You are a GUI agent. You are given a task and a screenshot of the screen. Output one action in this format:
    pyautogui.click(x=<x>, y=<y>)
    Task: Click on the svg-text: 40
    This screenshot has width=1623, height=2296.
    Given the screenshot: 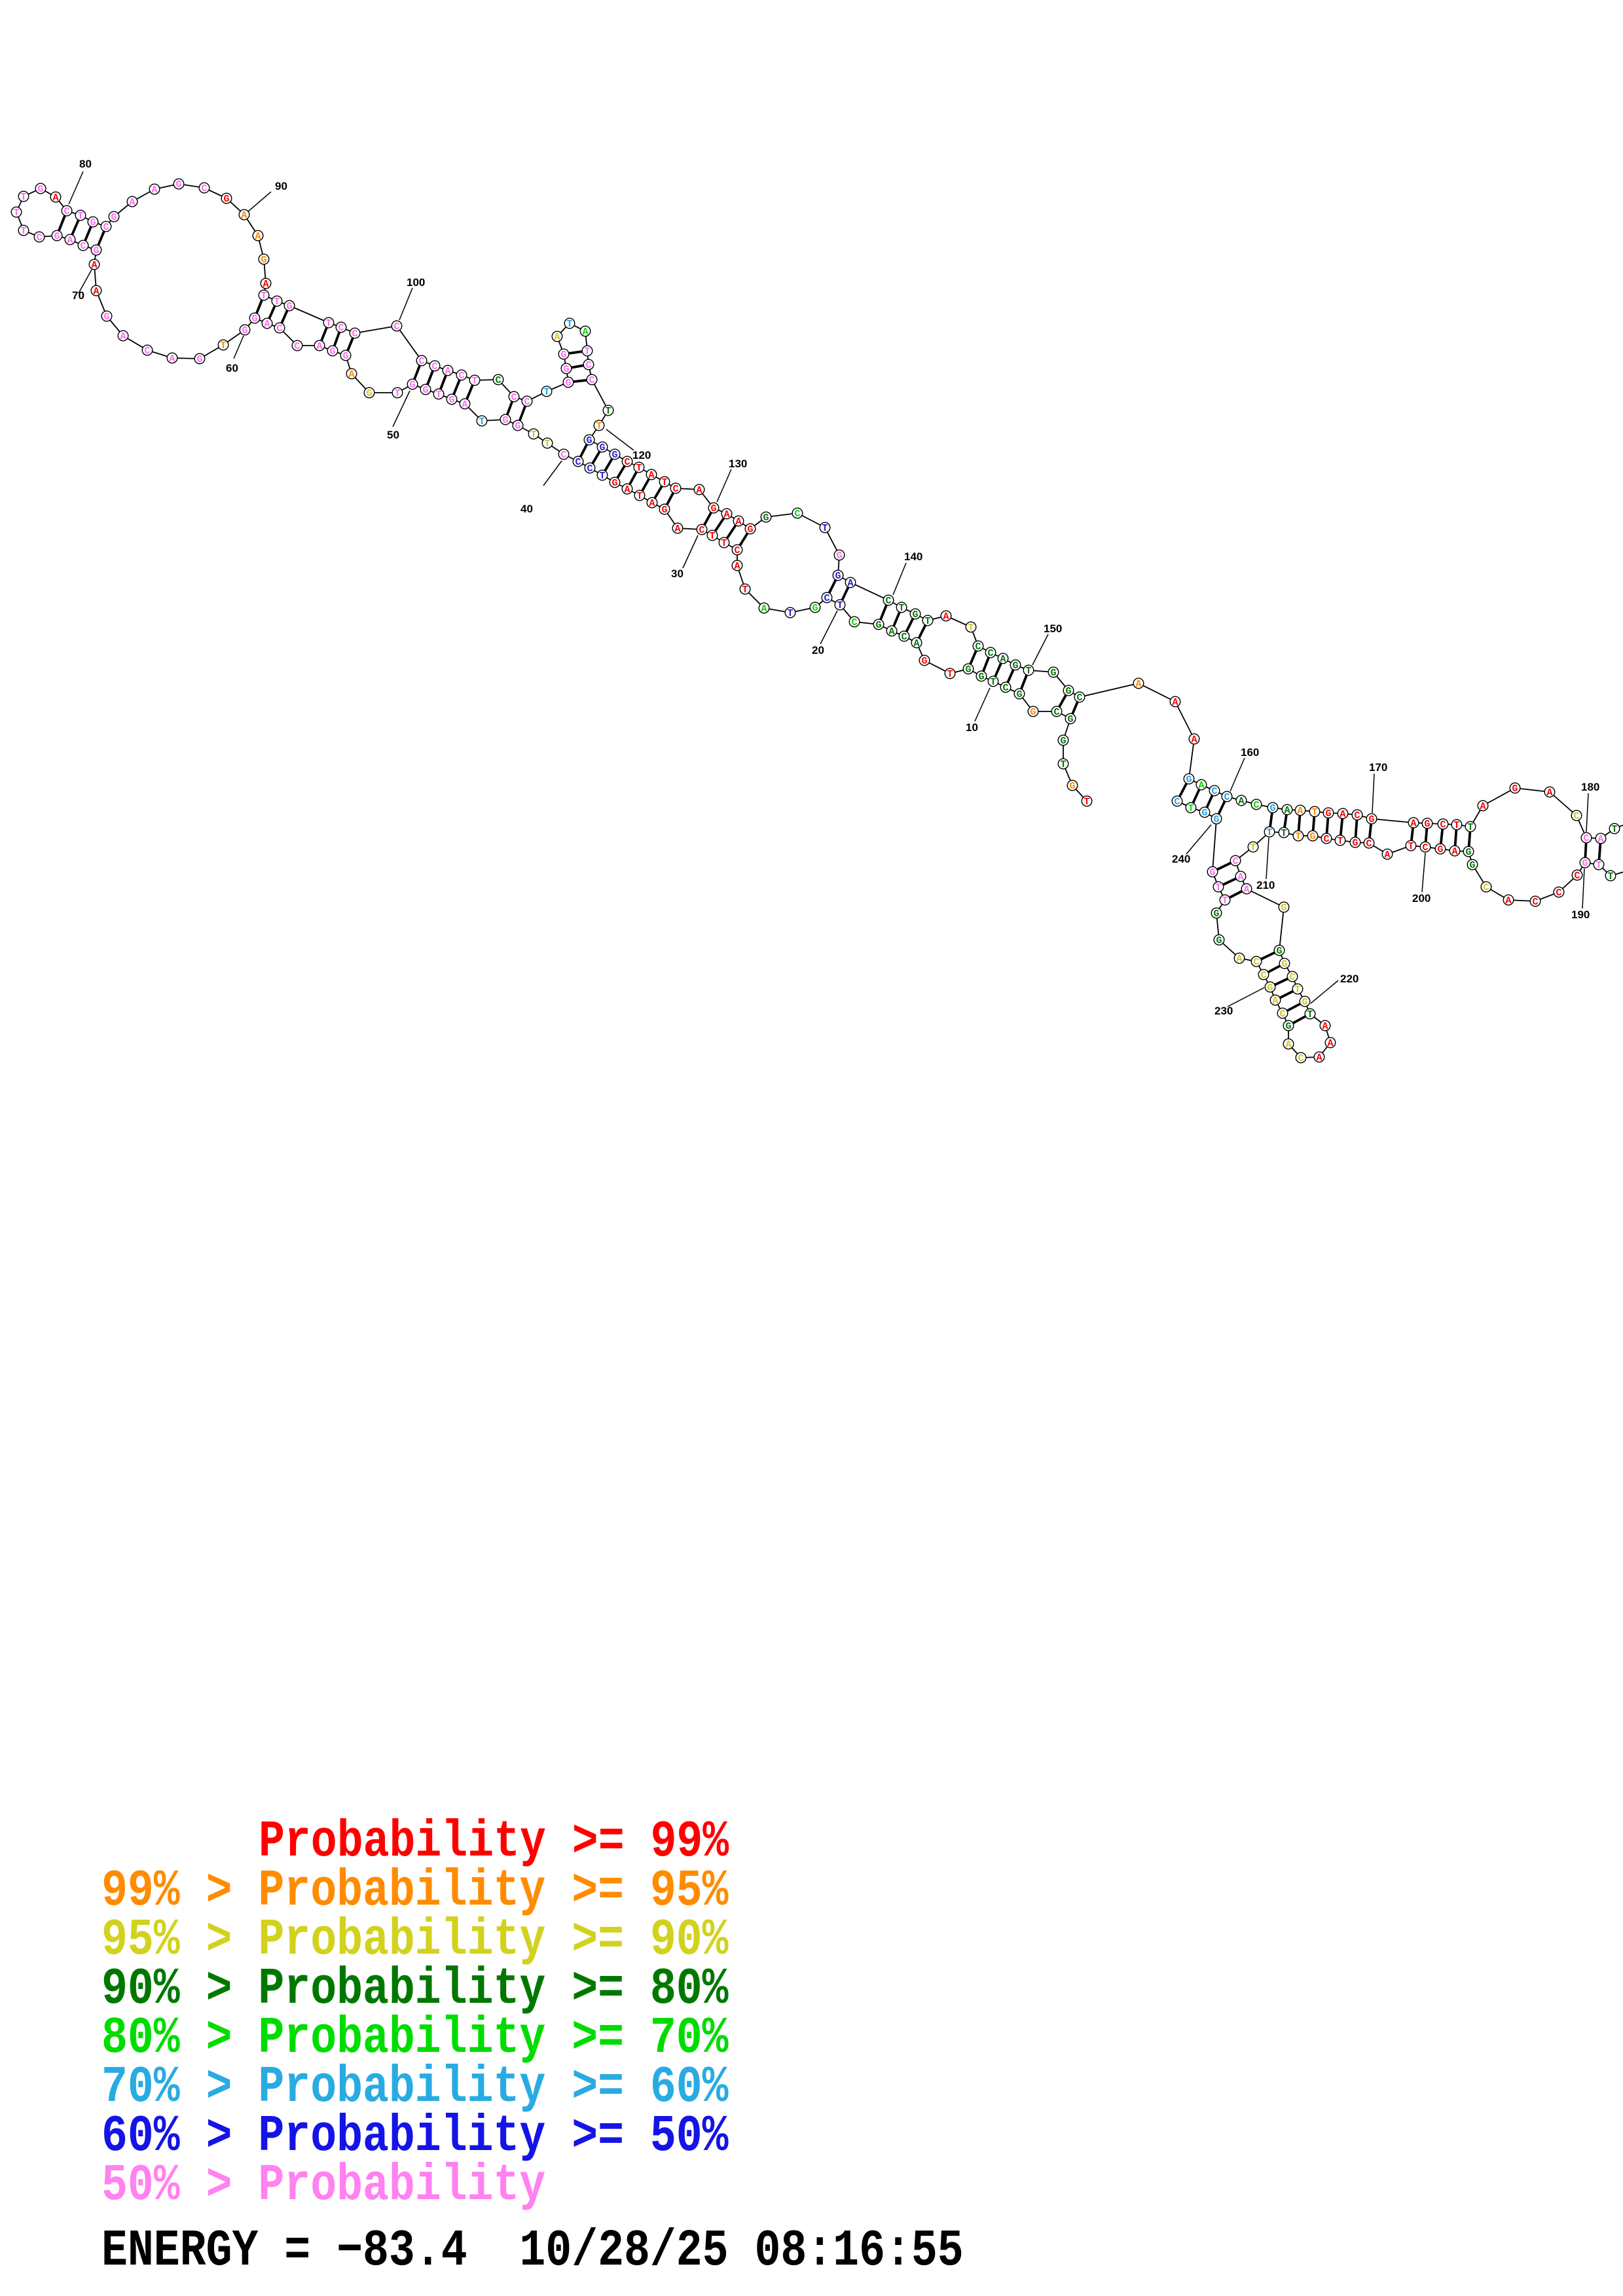 What is the action you would take?
    pyautogui.click(x=526, y=509)
    